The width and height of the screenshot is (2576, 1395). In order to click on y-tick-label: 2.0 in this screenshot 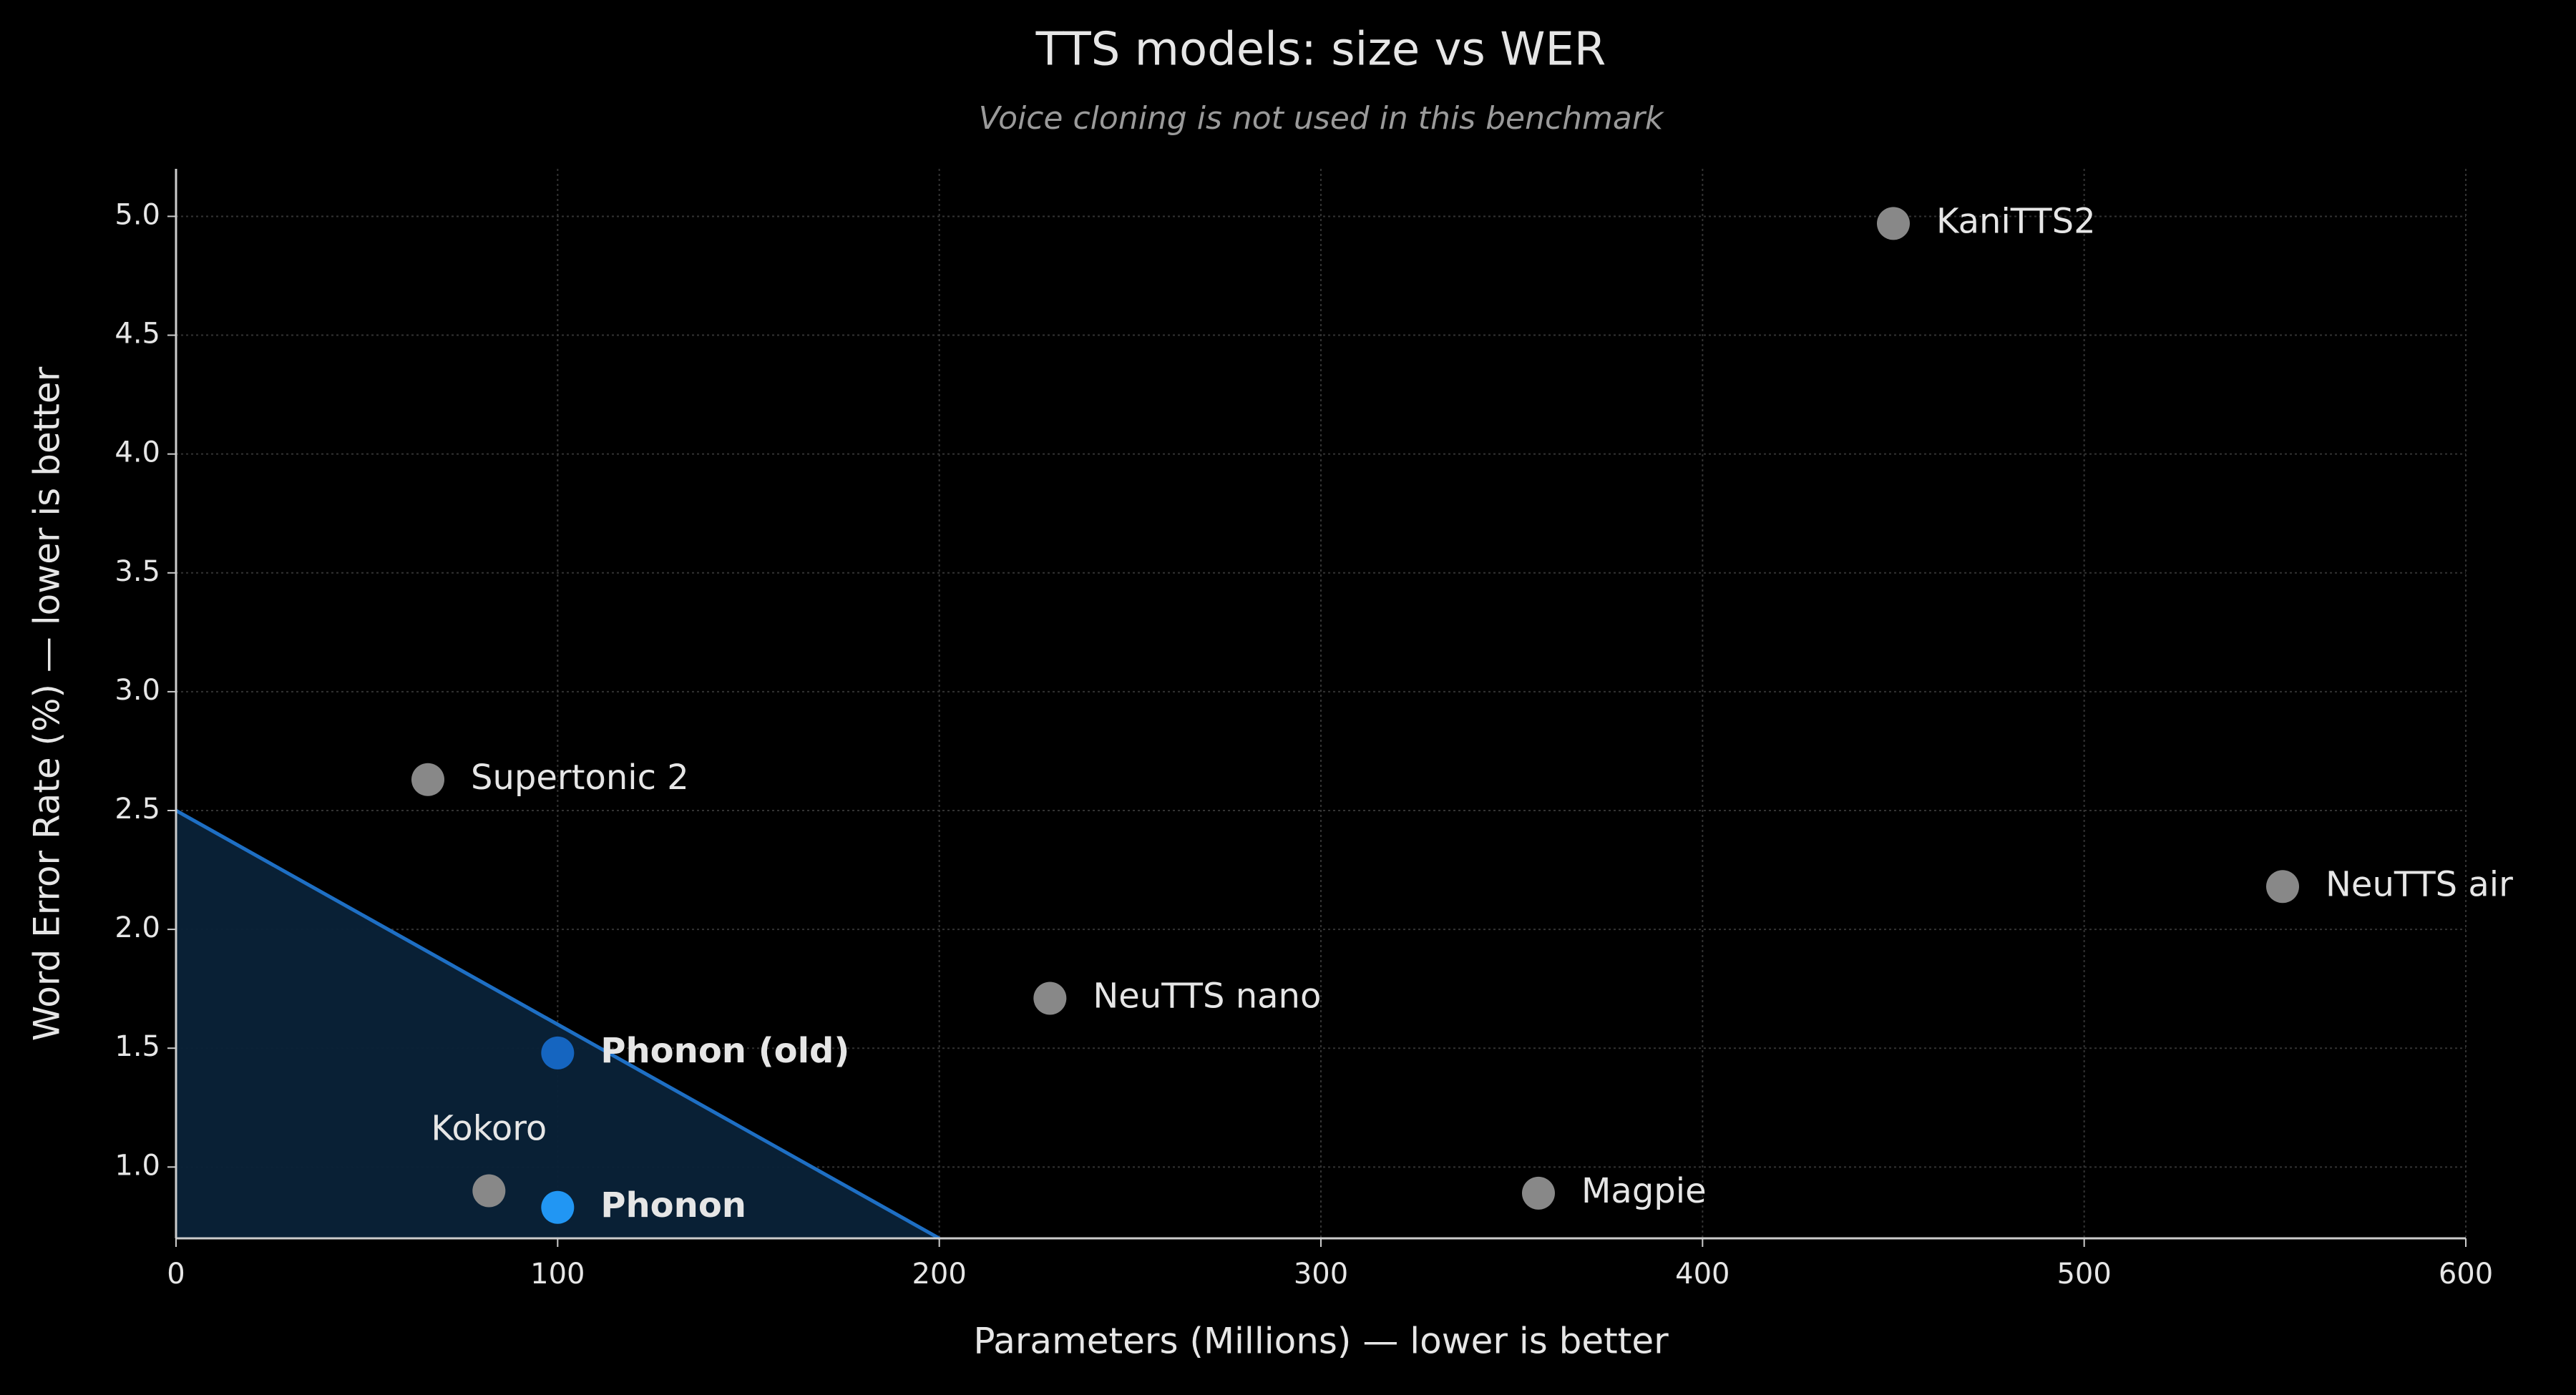, I will do `click(137, 927)`.